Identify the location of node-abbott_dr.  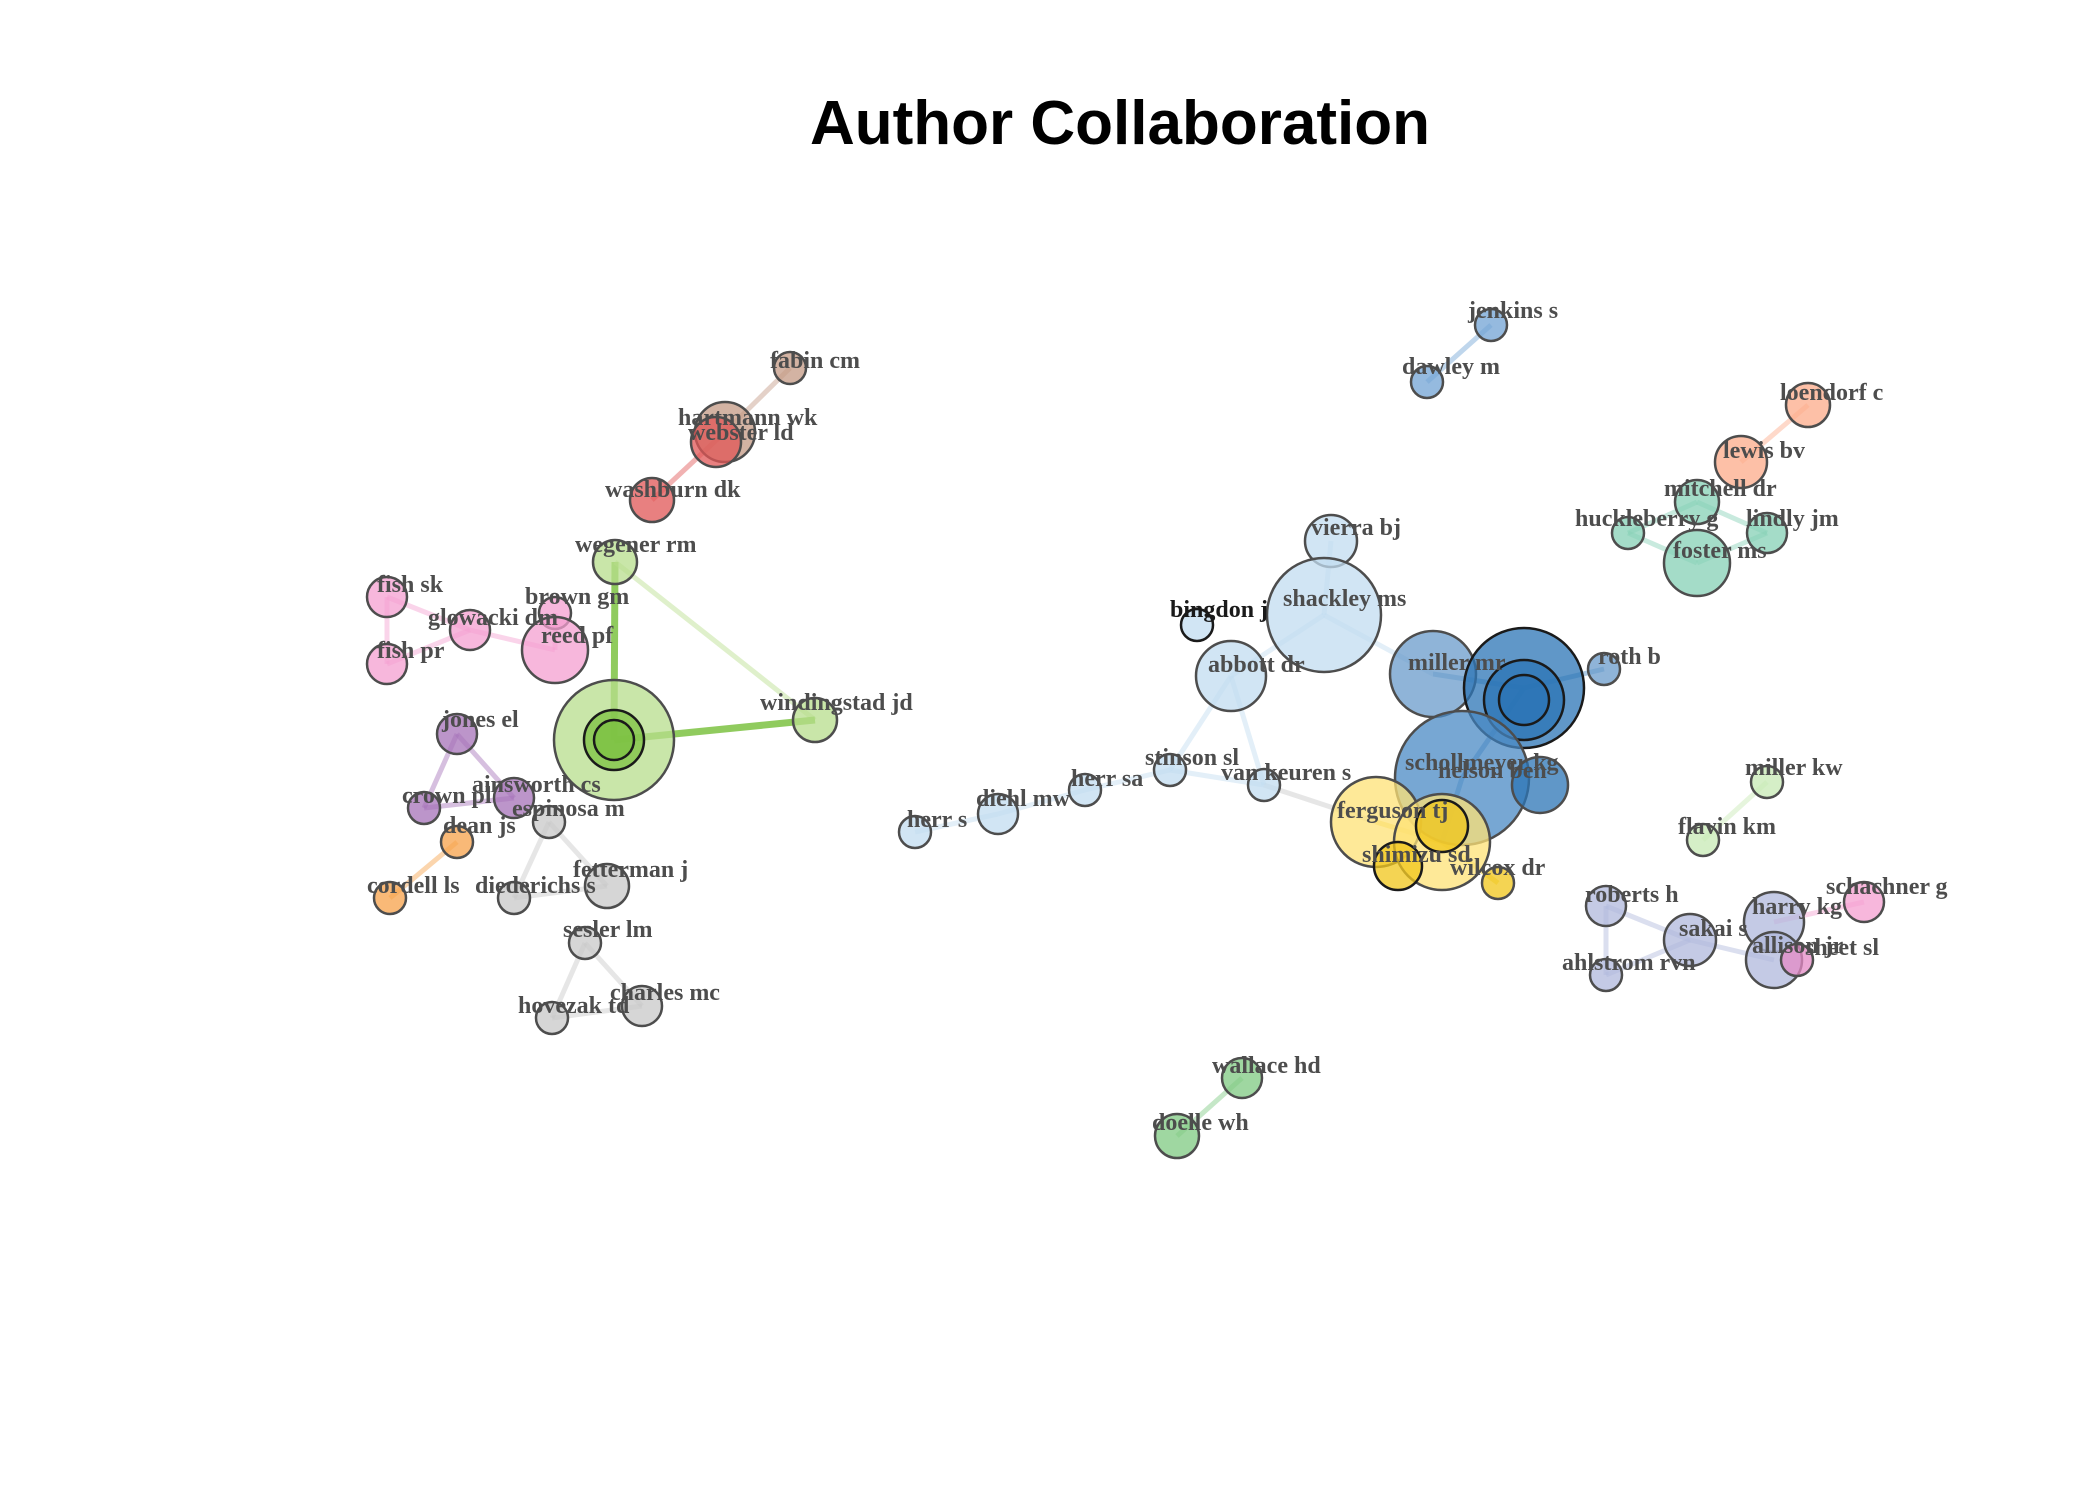
(1231, 676).